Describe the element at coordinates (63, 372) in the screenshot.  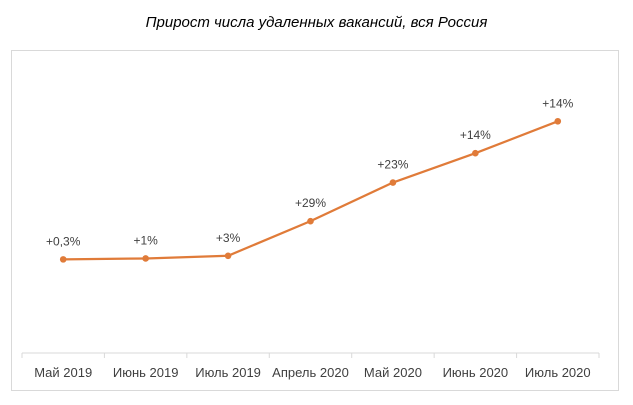
I see `x-tick-label: Май 2019` at that location.